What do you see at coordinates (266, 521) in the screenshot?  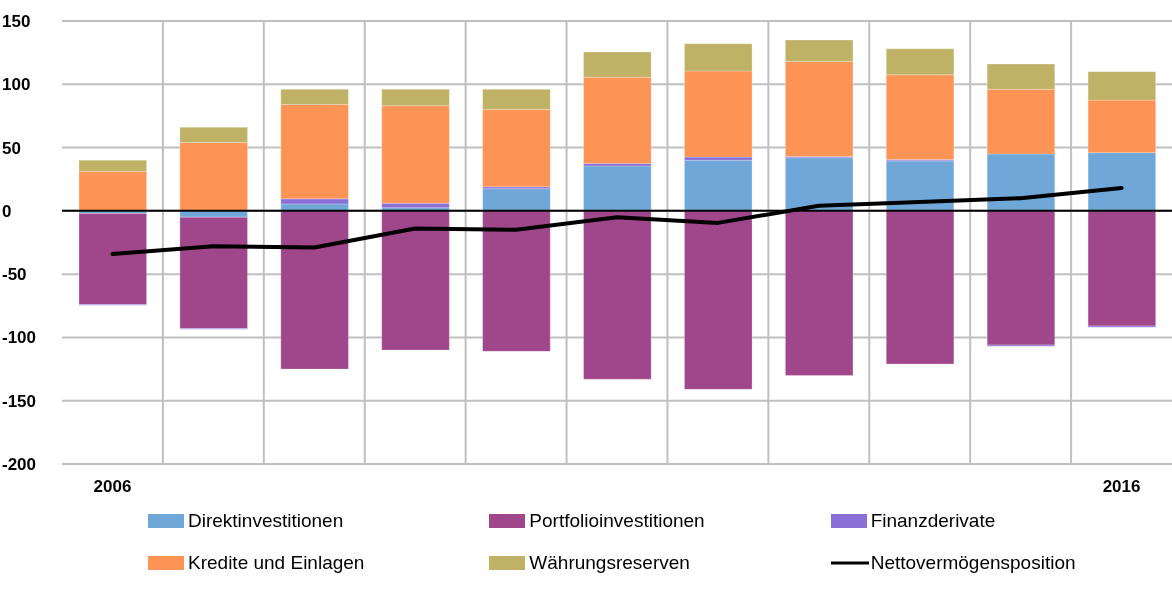 I see `legend-label: Direktinvestitionen` at bounding box center [266, 521].